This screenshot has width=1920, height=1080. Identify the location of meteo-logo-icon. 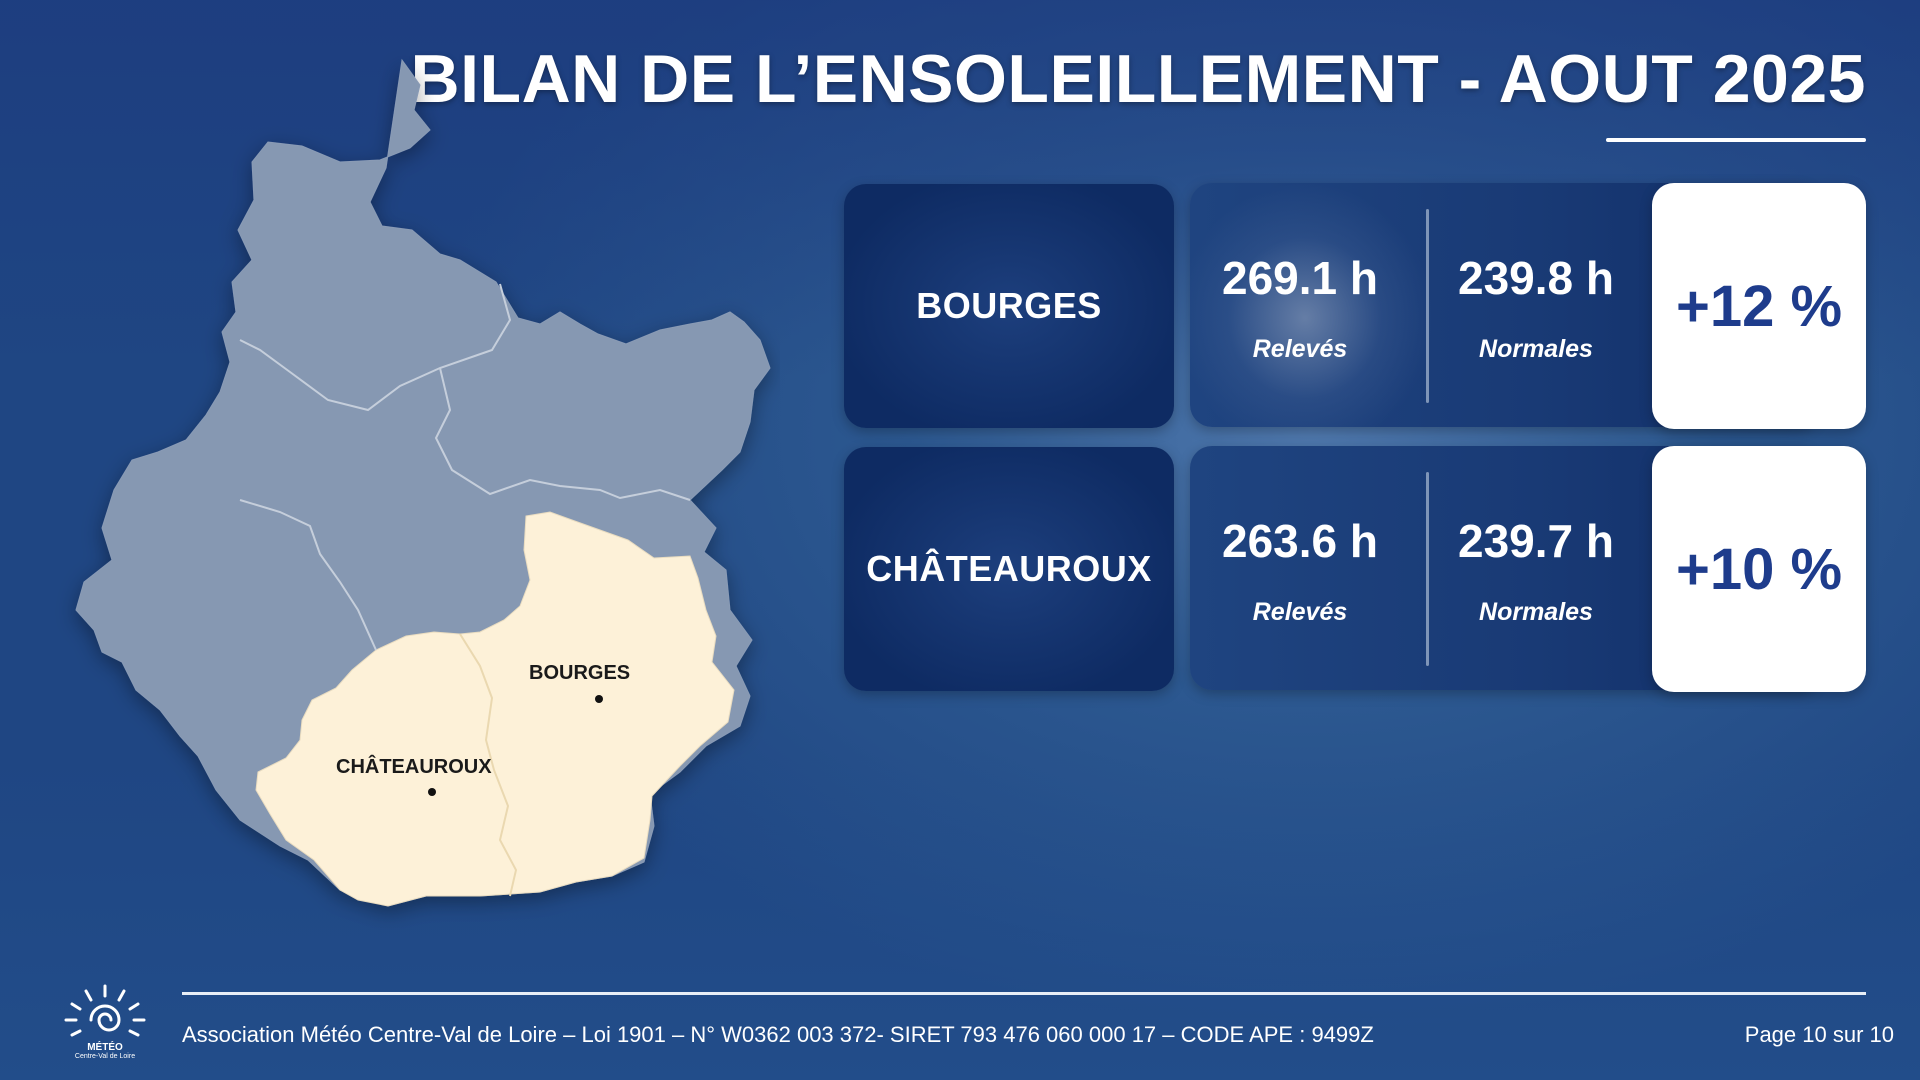
(105, 1010).